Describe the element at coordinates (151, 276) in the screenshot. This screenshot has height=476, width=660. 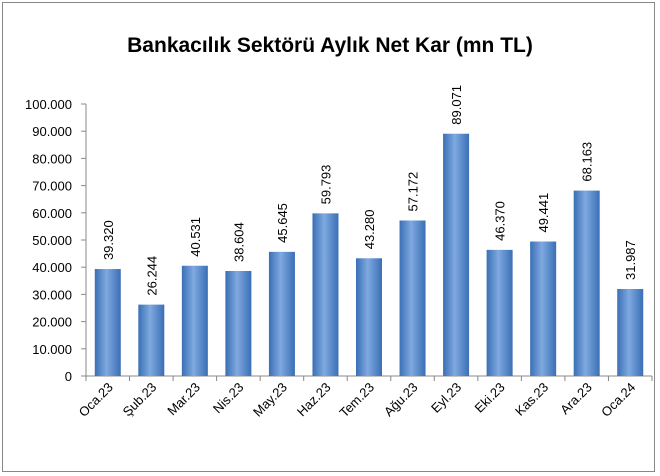
I see `value-label: 26.244` at that location.